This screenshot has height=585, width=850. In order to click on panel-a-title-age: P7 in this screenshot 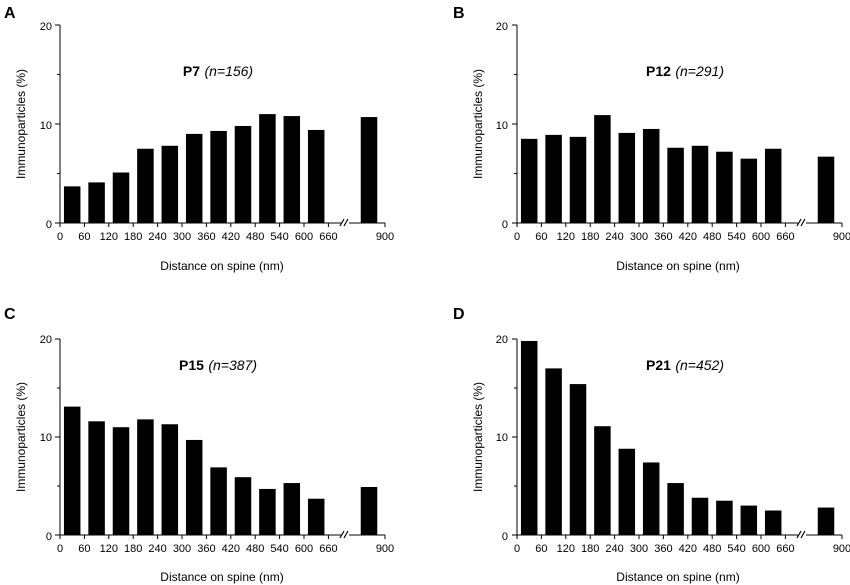, I will do `click(191, 71)`.